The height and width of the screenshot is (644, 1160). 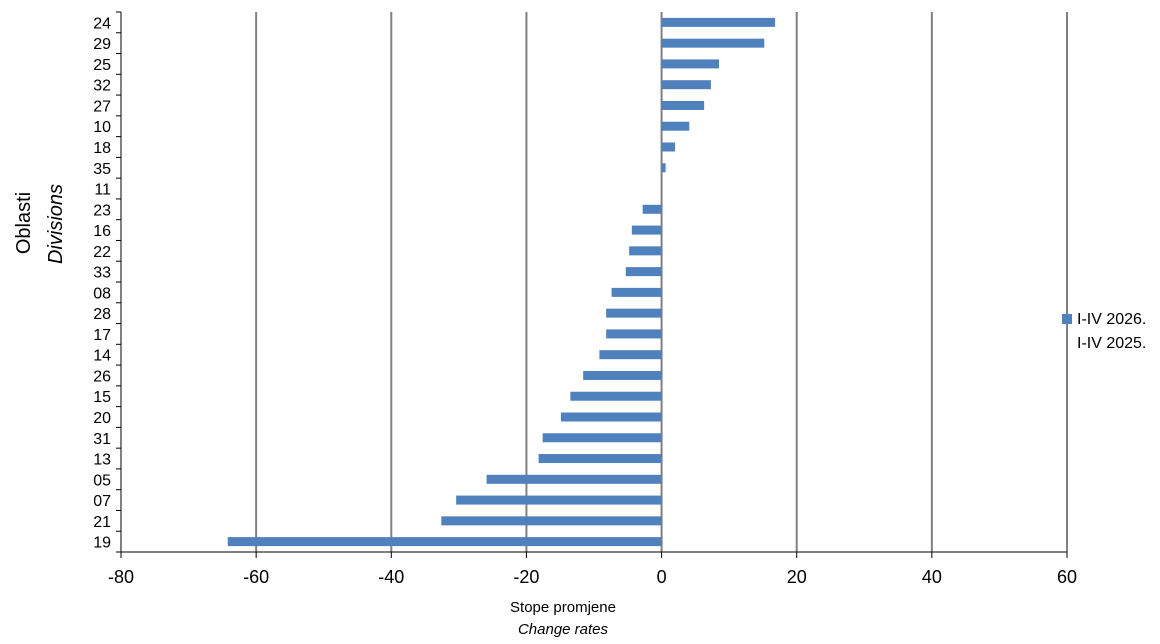 I want to click on y-tick-label: 21, so click(x=102, y=522).